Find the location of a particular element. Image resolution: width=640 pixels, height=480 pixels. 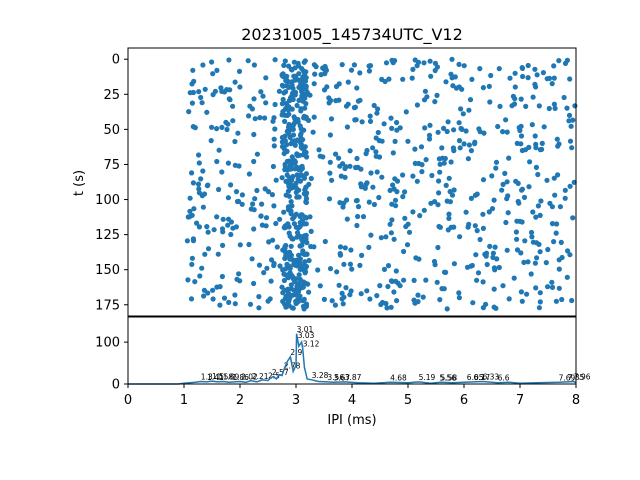

raster-y-tick-label: 50 is located at coordinates (111, 130).